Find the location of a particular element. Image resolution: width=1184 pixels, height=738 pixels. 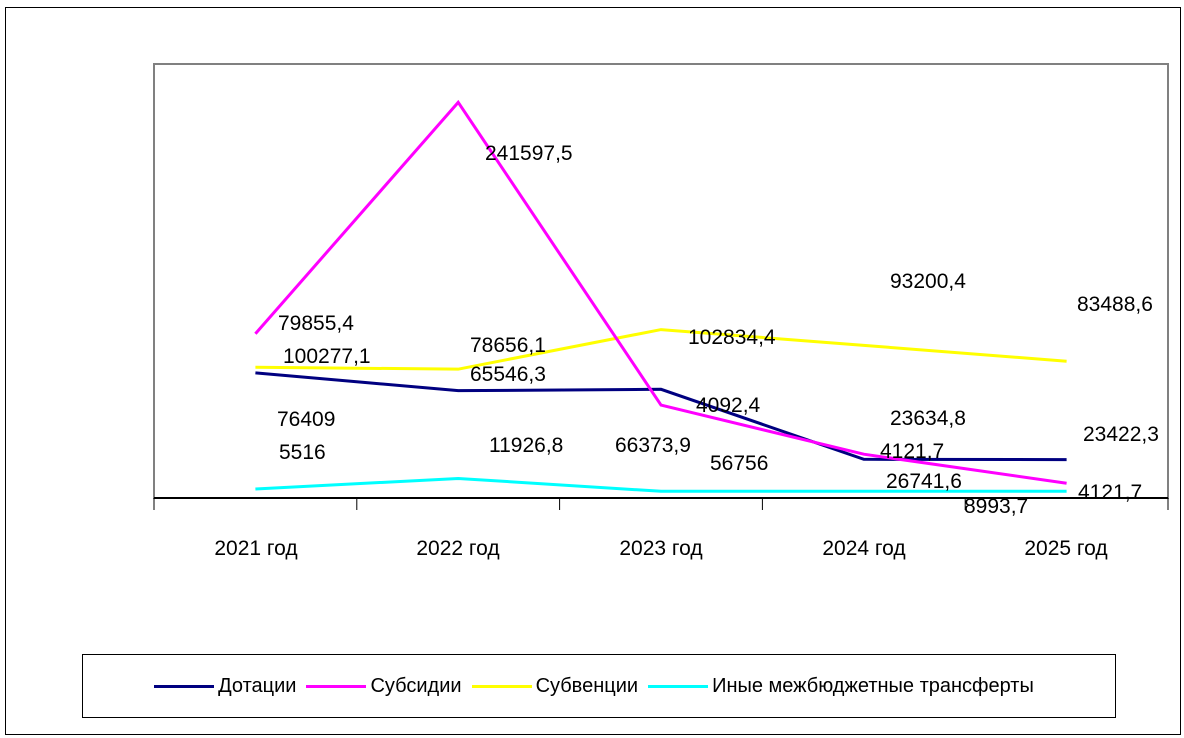

data-label: 241597,5 is located at coordinates (529, 153).